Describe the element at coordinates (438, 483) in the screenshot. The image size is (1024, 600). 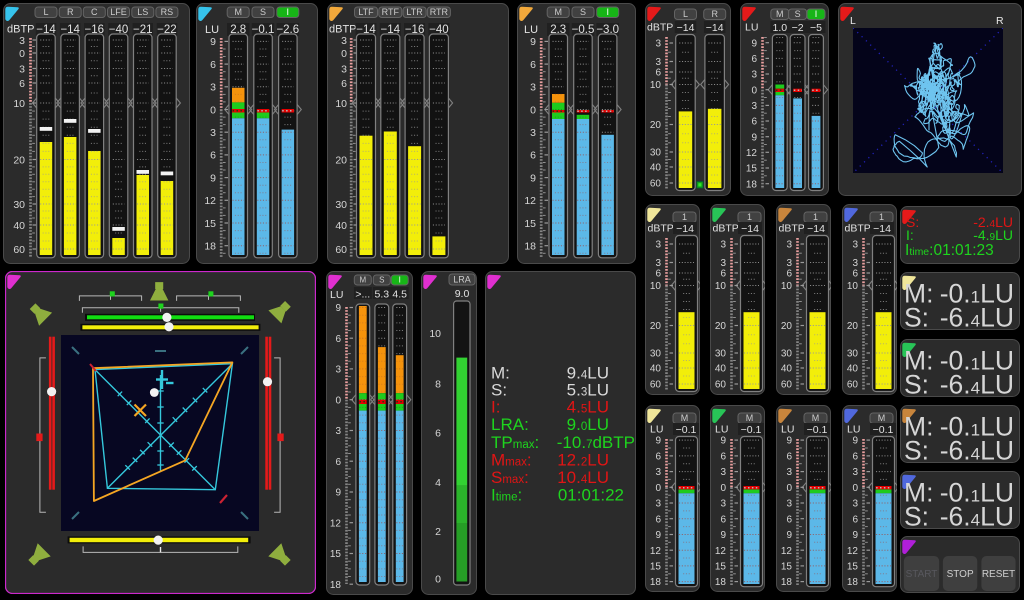
I see `svg-text: 4` at that location.